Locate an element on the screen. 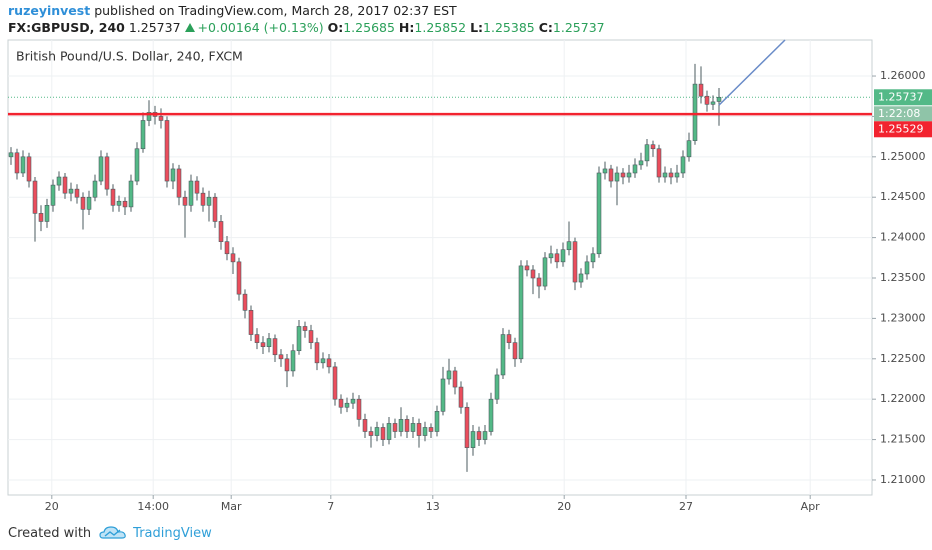 Image resolution: width=932 pixels, height=550 pixels. brand: TradingView is located at coordinates (172, 533).